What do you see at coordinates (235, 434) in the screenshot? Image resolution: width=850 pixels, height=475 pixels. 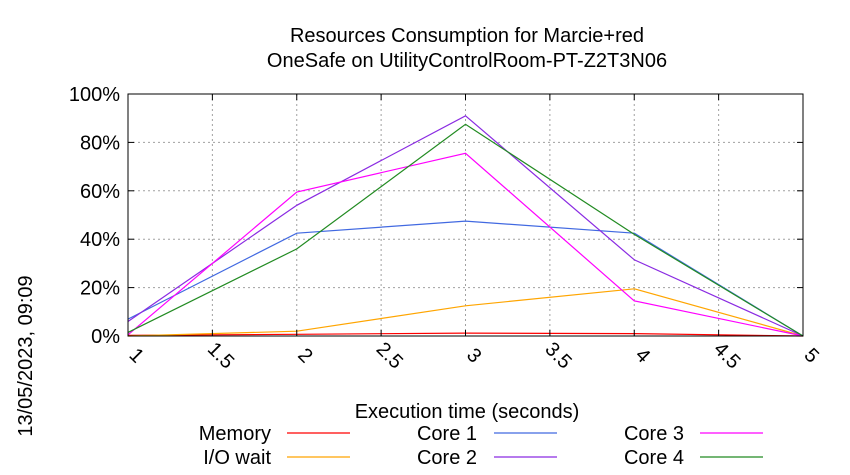 I see `legend-label-memory: Memory` at bounding box center [235, 434].